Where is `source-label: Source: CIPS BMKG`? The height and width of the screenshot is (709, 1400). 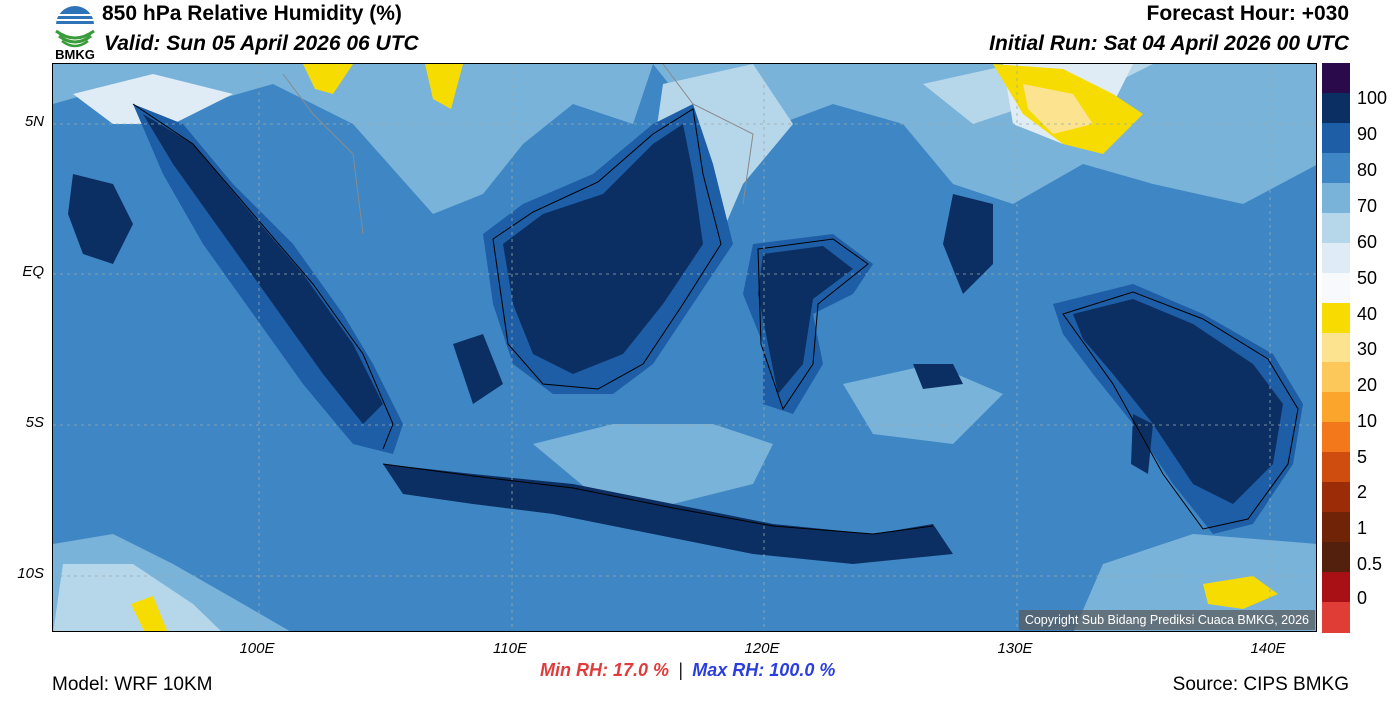 source-label: Source: CIPS BMKG is located at coordinates (1260, 684).